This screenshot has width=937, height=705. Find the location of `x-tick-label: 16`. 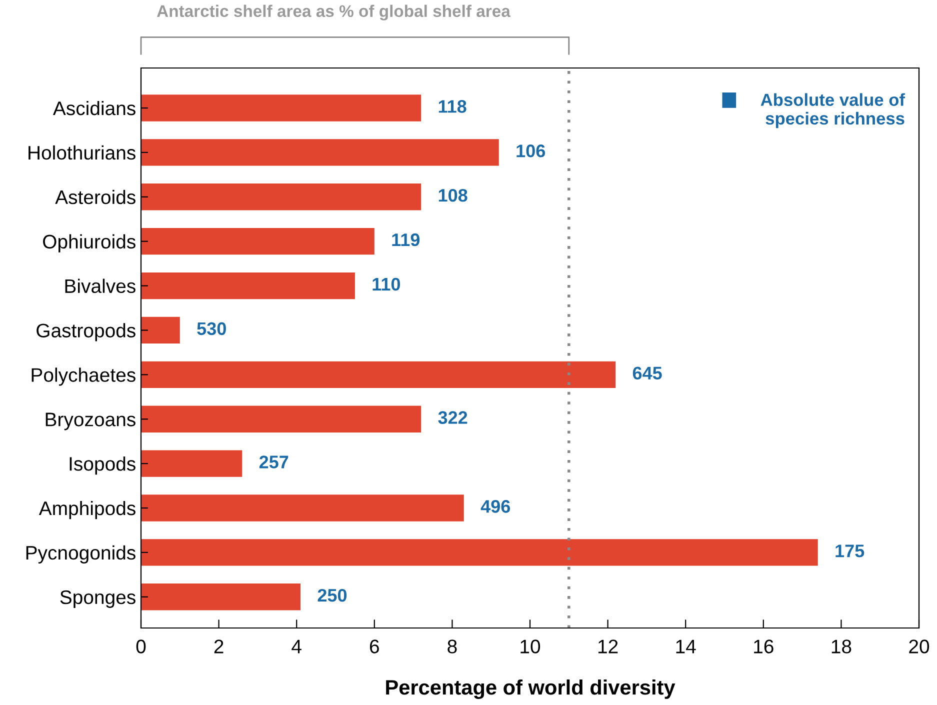

x-tick-label: 16 is located at coordinates (764, 647).